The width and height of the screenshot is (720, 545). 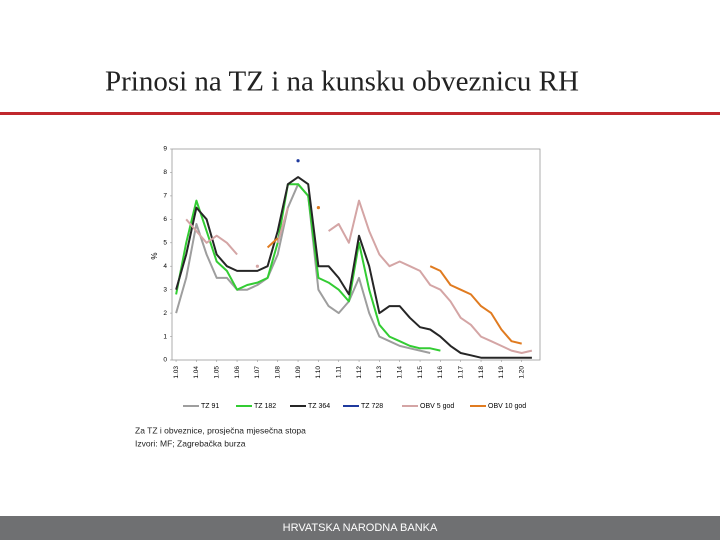 I want to click on note: Izvori: MF; Zagrebačka burza, so click(x=190, y=443).